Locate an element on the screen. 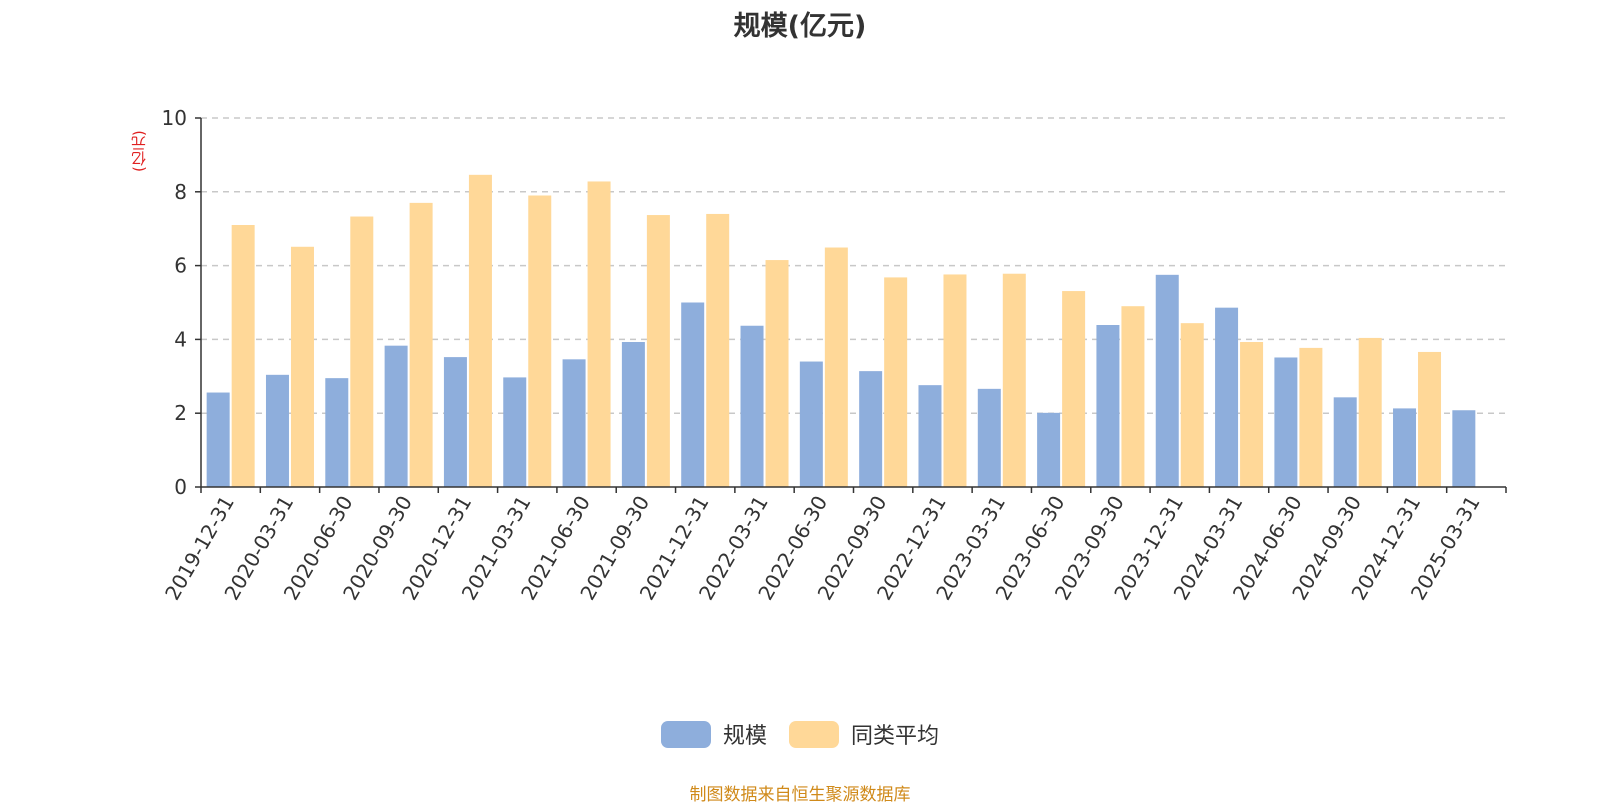 The image size is (1600, 805). y-tick-label: 4 is located at coordinates (180, 339).